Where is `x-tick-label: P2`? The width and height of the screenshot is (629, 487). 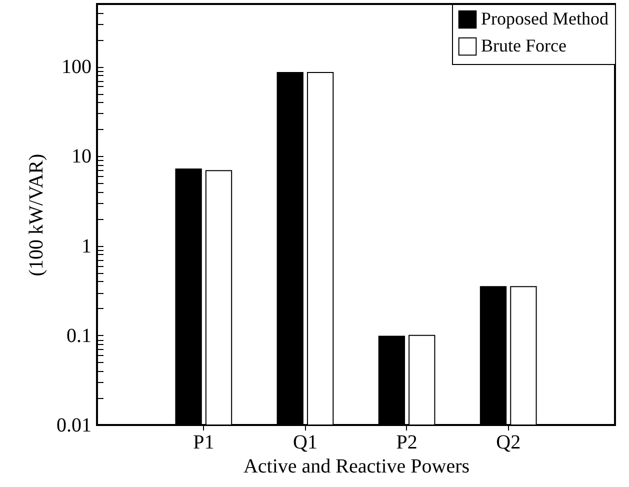
x-tick-label: P2 is located at coordinates (407, 443).